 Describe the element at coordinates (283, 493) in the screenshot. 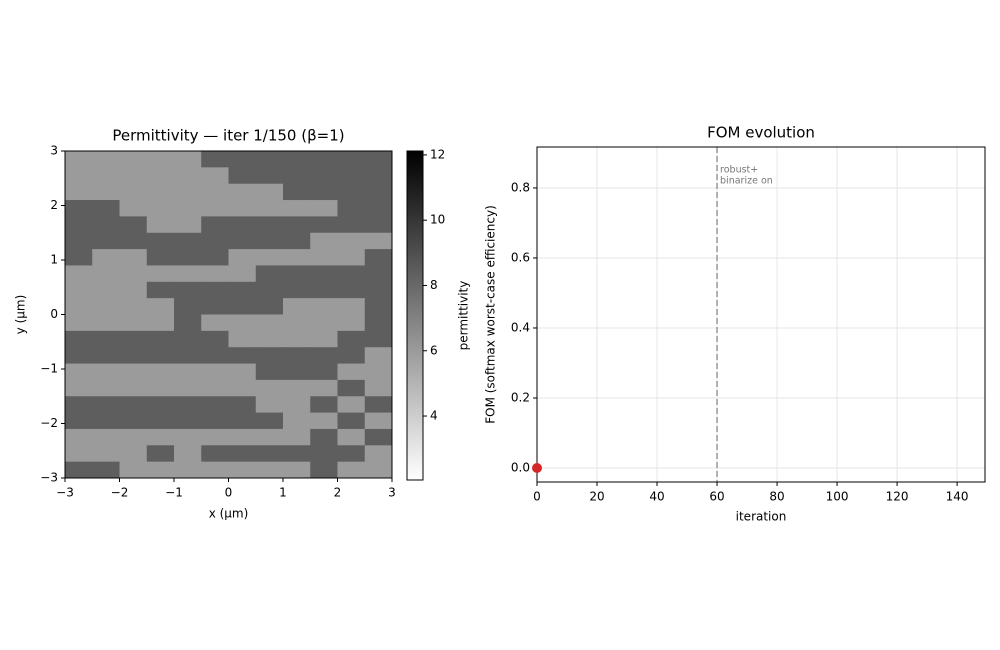

I see `x-tick-label: 1` at that location.